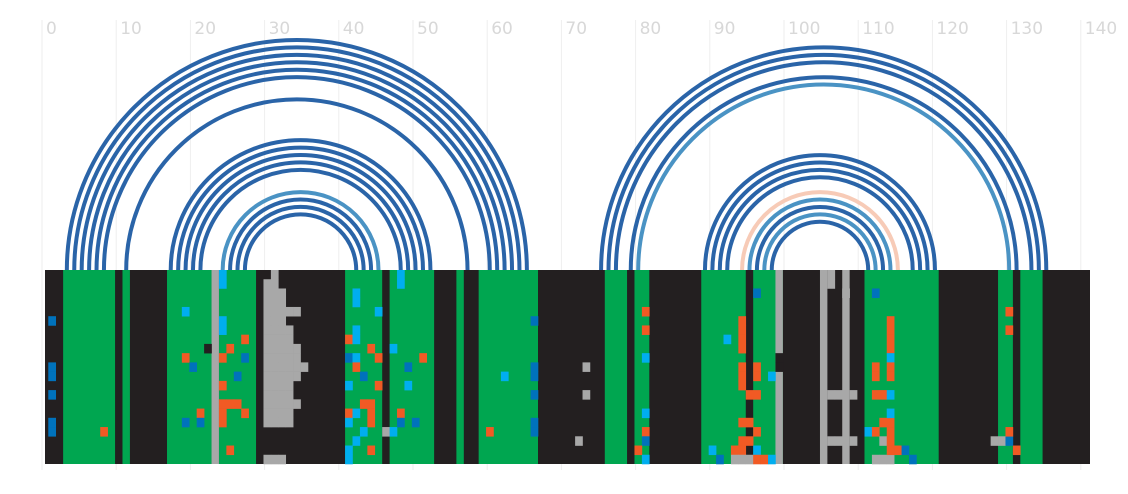  I want to click on x-tick-label: 10, so click(131, 29).